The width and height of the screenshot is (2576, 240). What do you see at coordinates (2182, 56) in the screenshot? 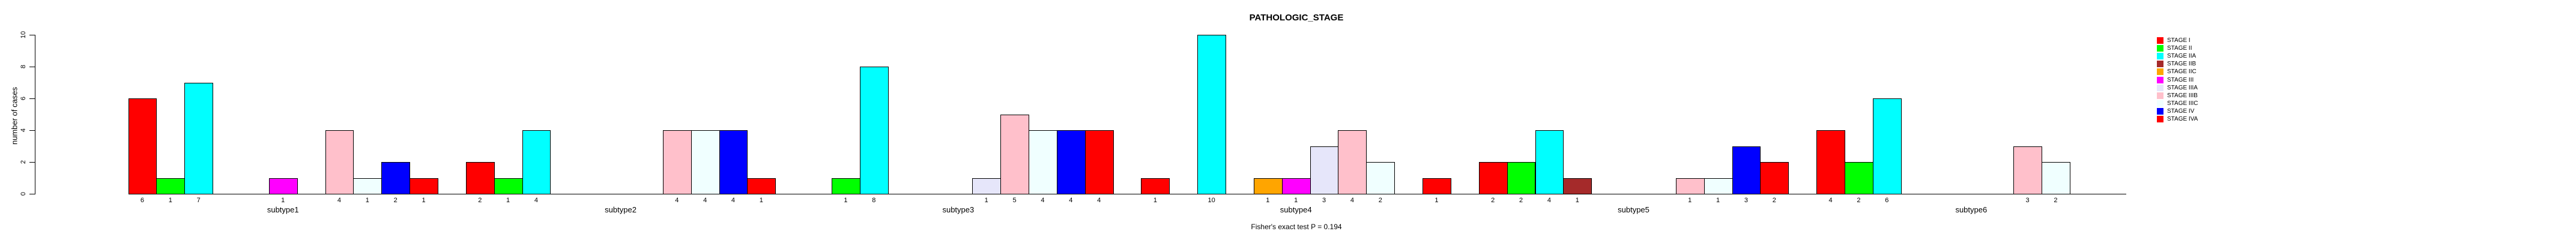
I see `legend-label: STAGE IIA` at bounding box center [2182, 56].